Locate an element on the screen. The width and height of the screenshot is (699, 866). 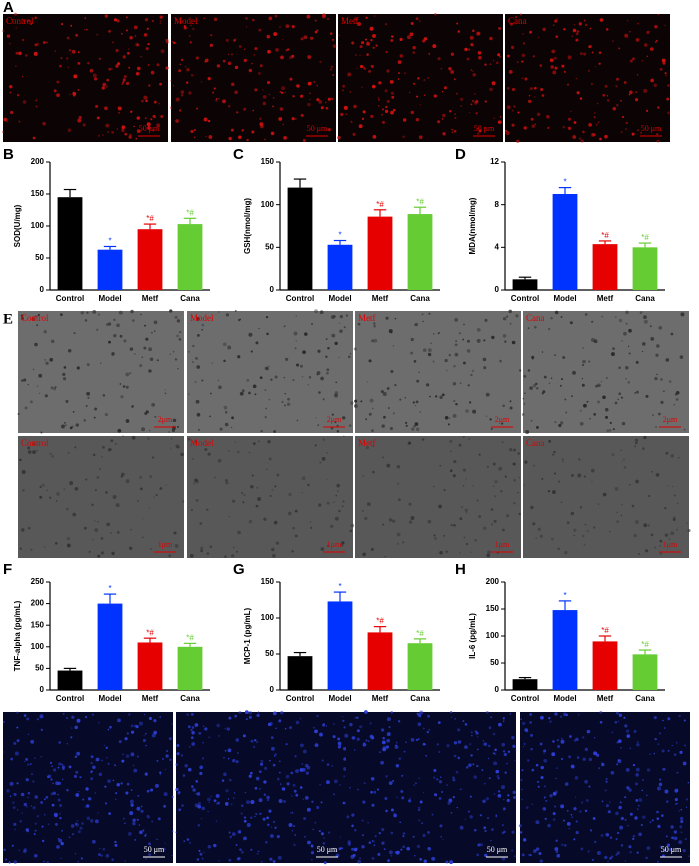
significance: *# is located at coordinates (380, 621).